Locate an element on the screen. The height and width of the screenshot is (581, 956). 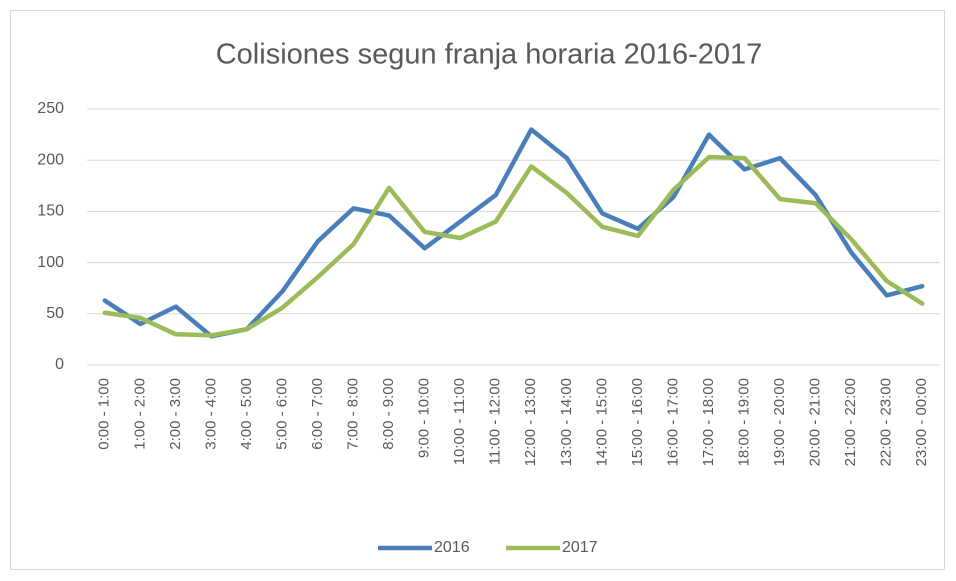
x-tick-label: 9:00 - 10:00 is located at coordinates (424, 418).